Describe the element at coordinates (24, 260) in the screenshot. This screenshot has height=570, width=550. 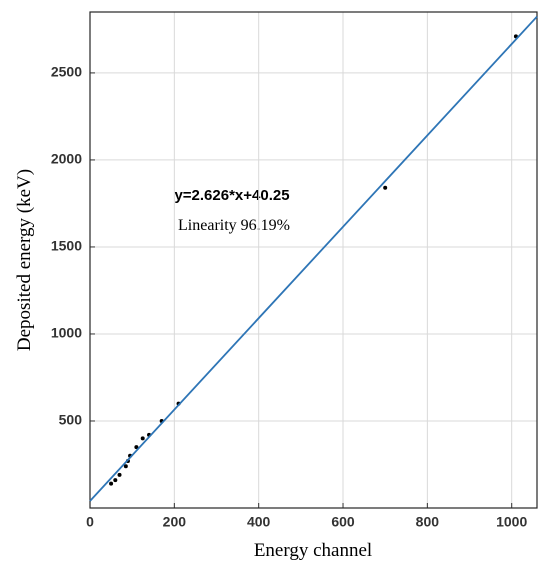
I see `y-axis-label: Deposited energy (keV)` at that location.